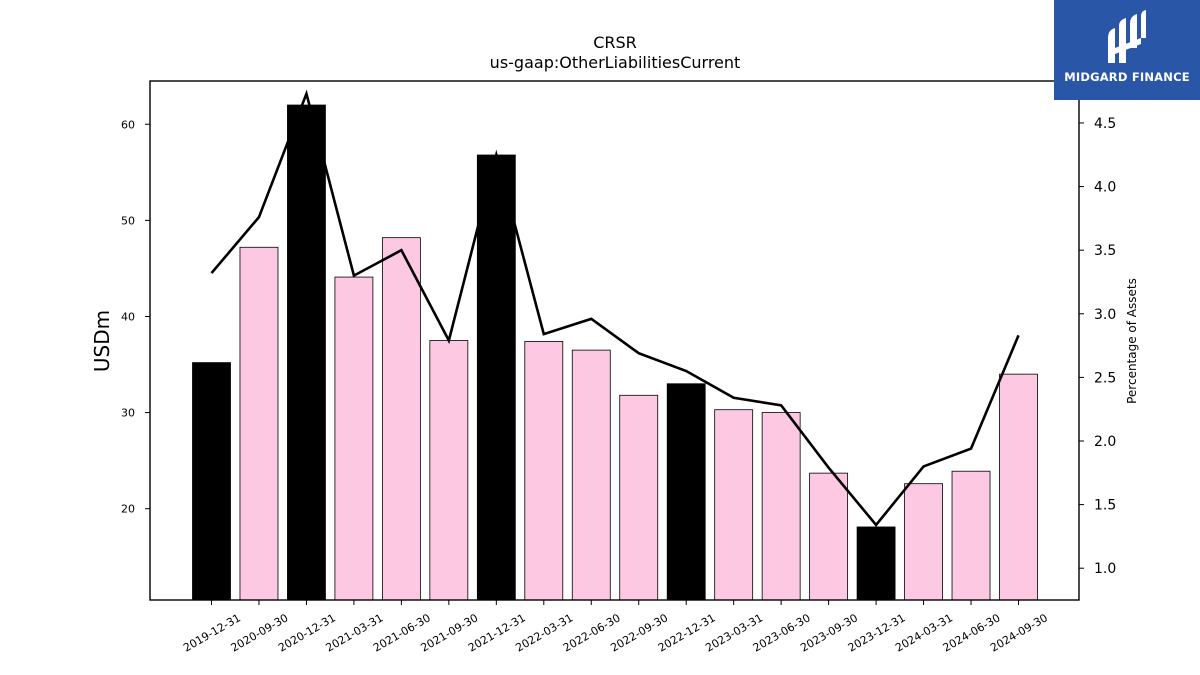  I want to click on y-tick-label: 60, so click(128, 124).